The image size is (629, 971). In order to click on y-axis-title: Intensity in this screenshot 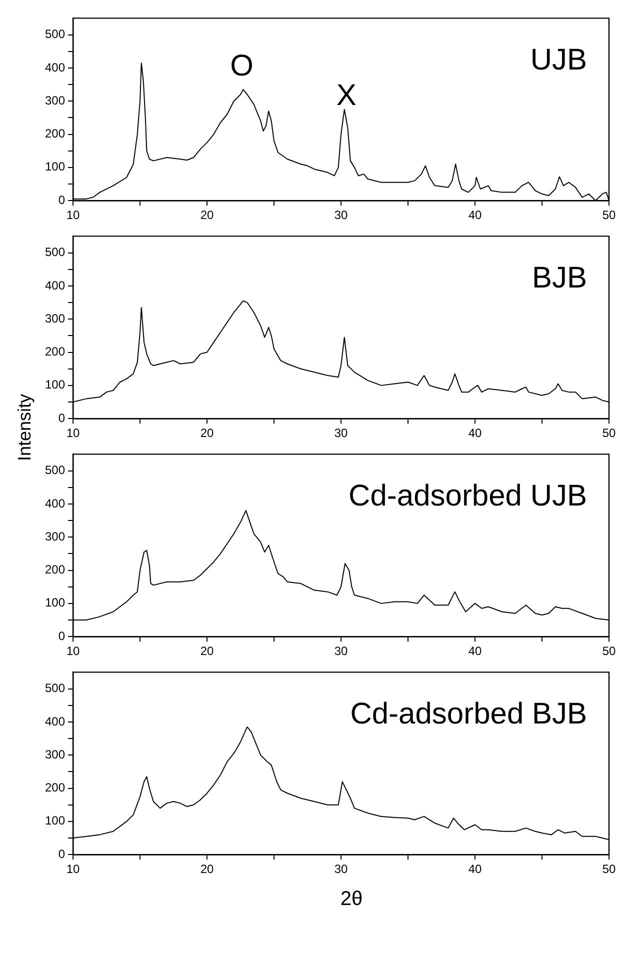, I will do `click(25, 427)`.